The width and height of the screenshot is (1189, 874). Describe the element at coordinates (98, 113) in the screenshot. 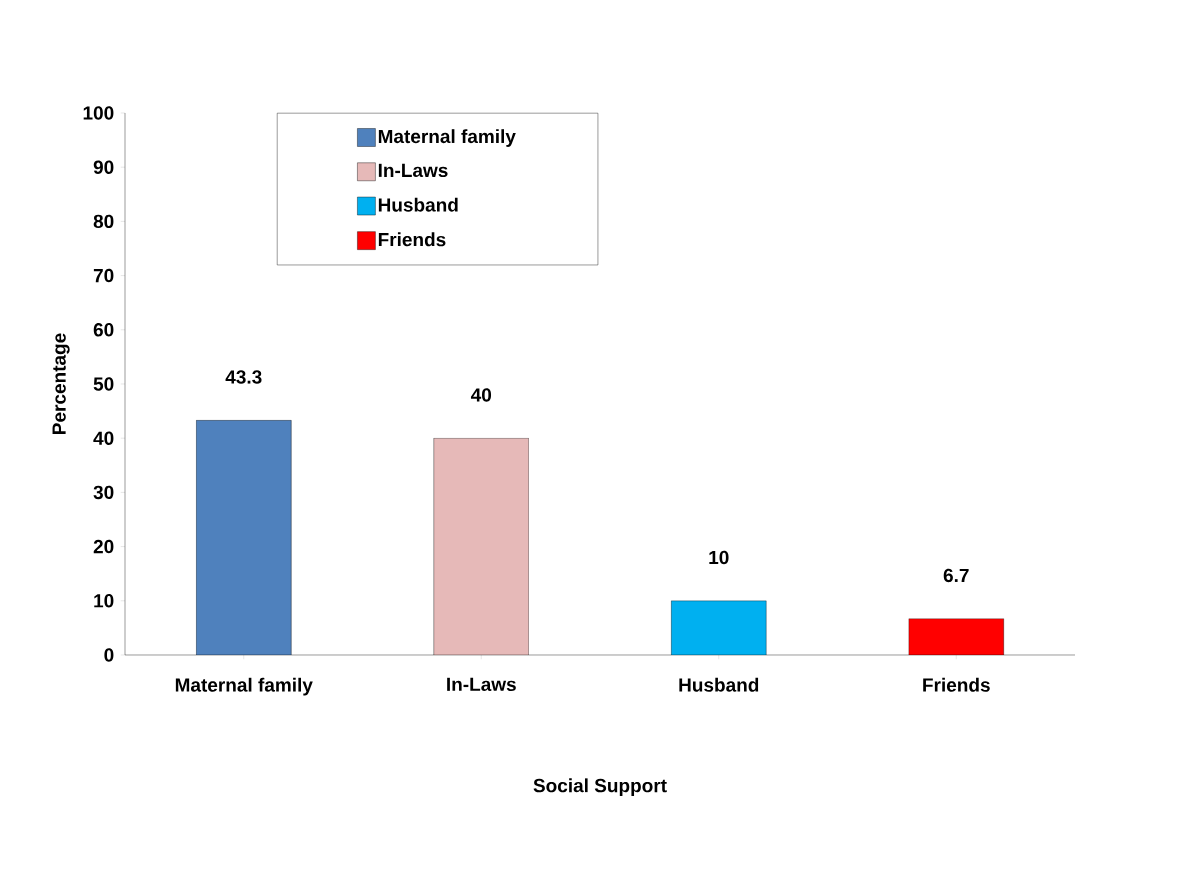

I see `y-tick-label: 100` at that location.